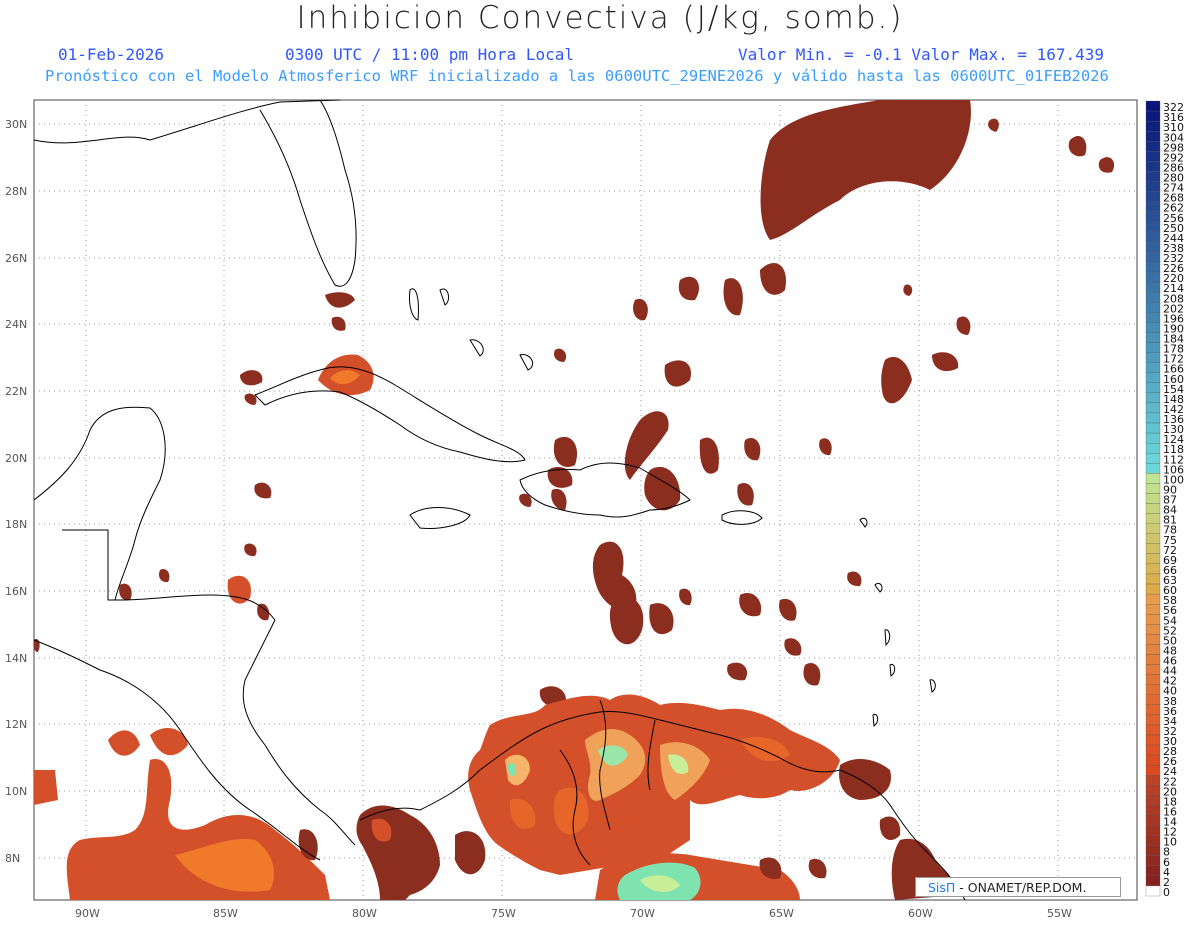 The width and height of the screenshot is (1200, 927). What do you see at coordinates (1170, 590) in the screenshot?
I see `colorbar-label: 60` at bounding box center [1170, 590].